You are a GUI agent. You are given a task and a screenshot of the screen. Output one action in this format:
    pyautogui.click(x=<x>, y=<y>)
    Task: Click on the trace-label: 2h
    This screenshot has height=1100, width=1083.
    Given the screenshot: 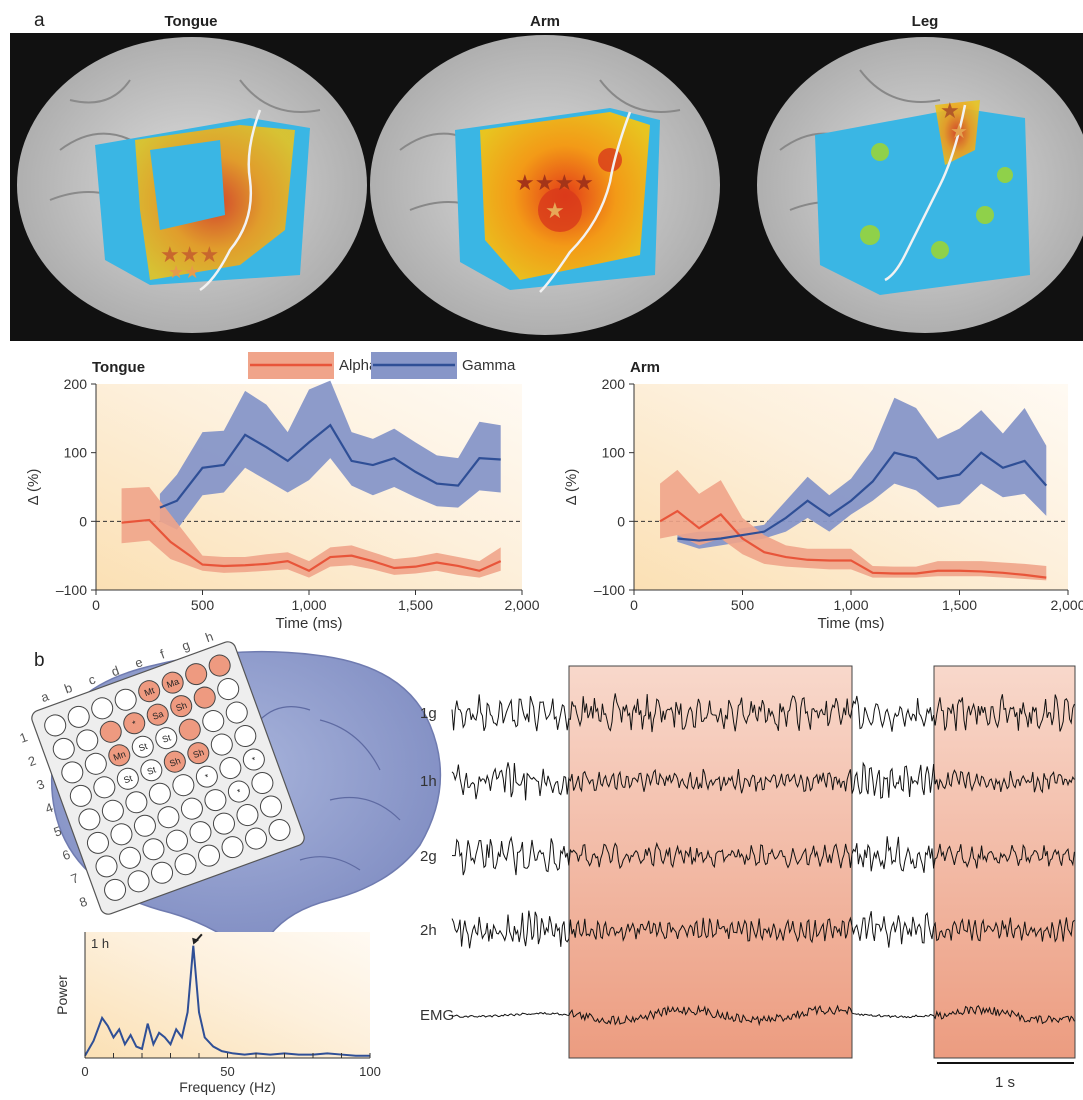 What is the action you would take?
    pyautogui.click(x=428, y=930)
    